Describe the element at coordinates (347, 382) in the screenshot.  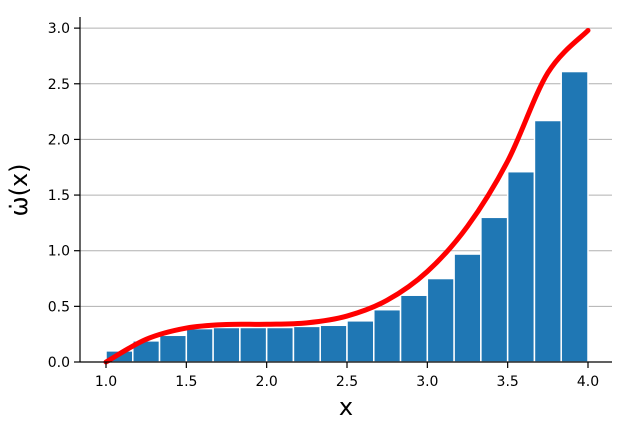
I see `x-tick-label-3: 2.5` at that location.